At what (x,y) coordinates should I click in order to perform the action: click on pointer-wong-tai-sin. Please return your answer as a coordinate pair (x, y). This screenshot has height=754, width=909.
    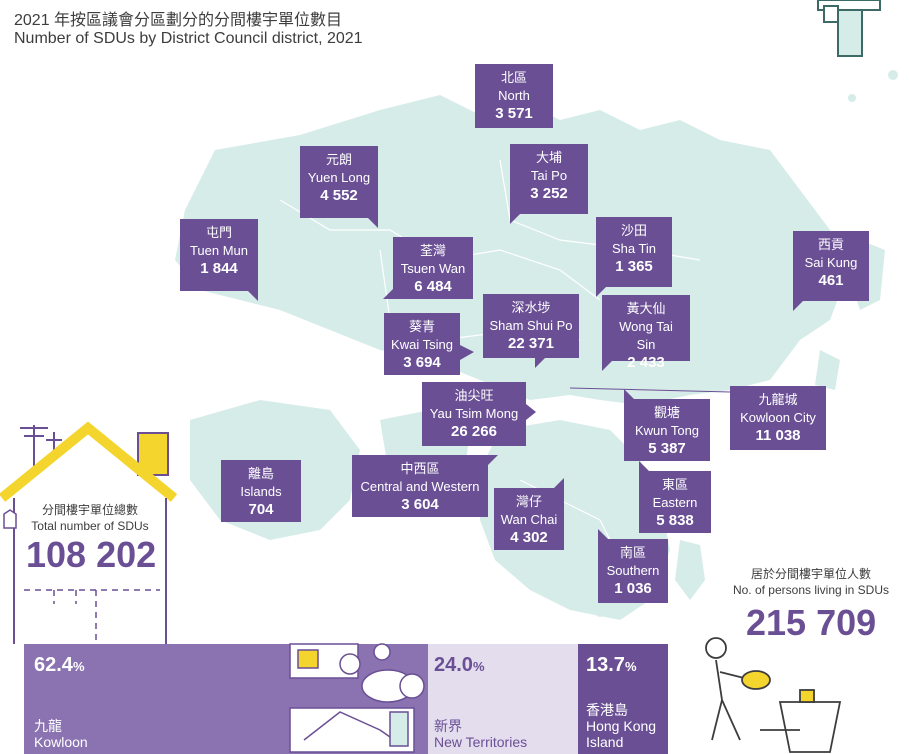
    Looking at the image, I should click on (607, 366).